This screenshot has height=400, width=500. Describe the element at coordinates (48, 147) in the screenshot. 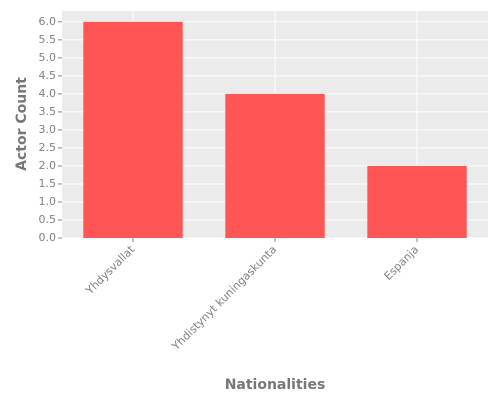

I see `y-tick-label: 2.5` at that location.